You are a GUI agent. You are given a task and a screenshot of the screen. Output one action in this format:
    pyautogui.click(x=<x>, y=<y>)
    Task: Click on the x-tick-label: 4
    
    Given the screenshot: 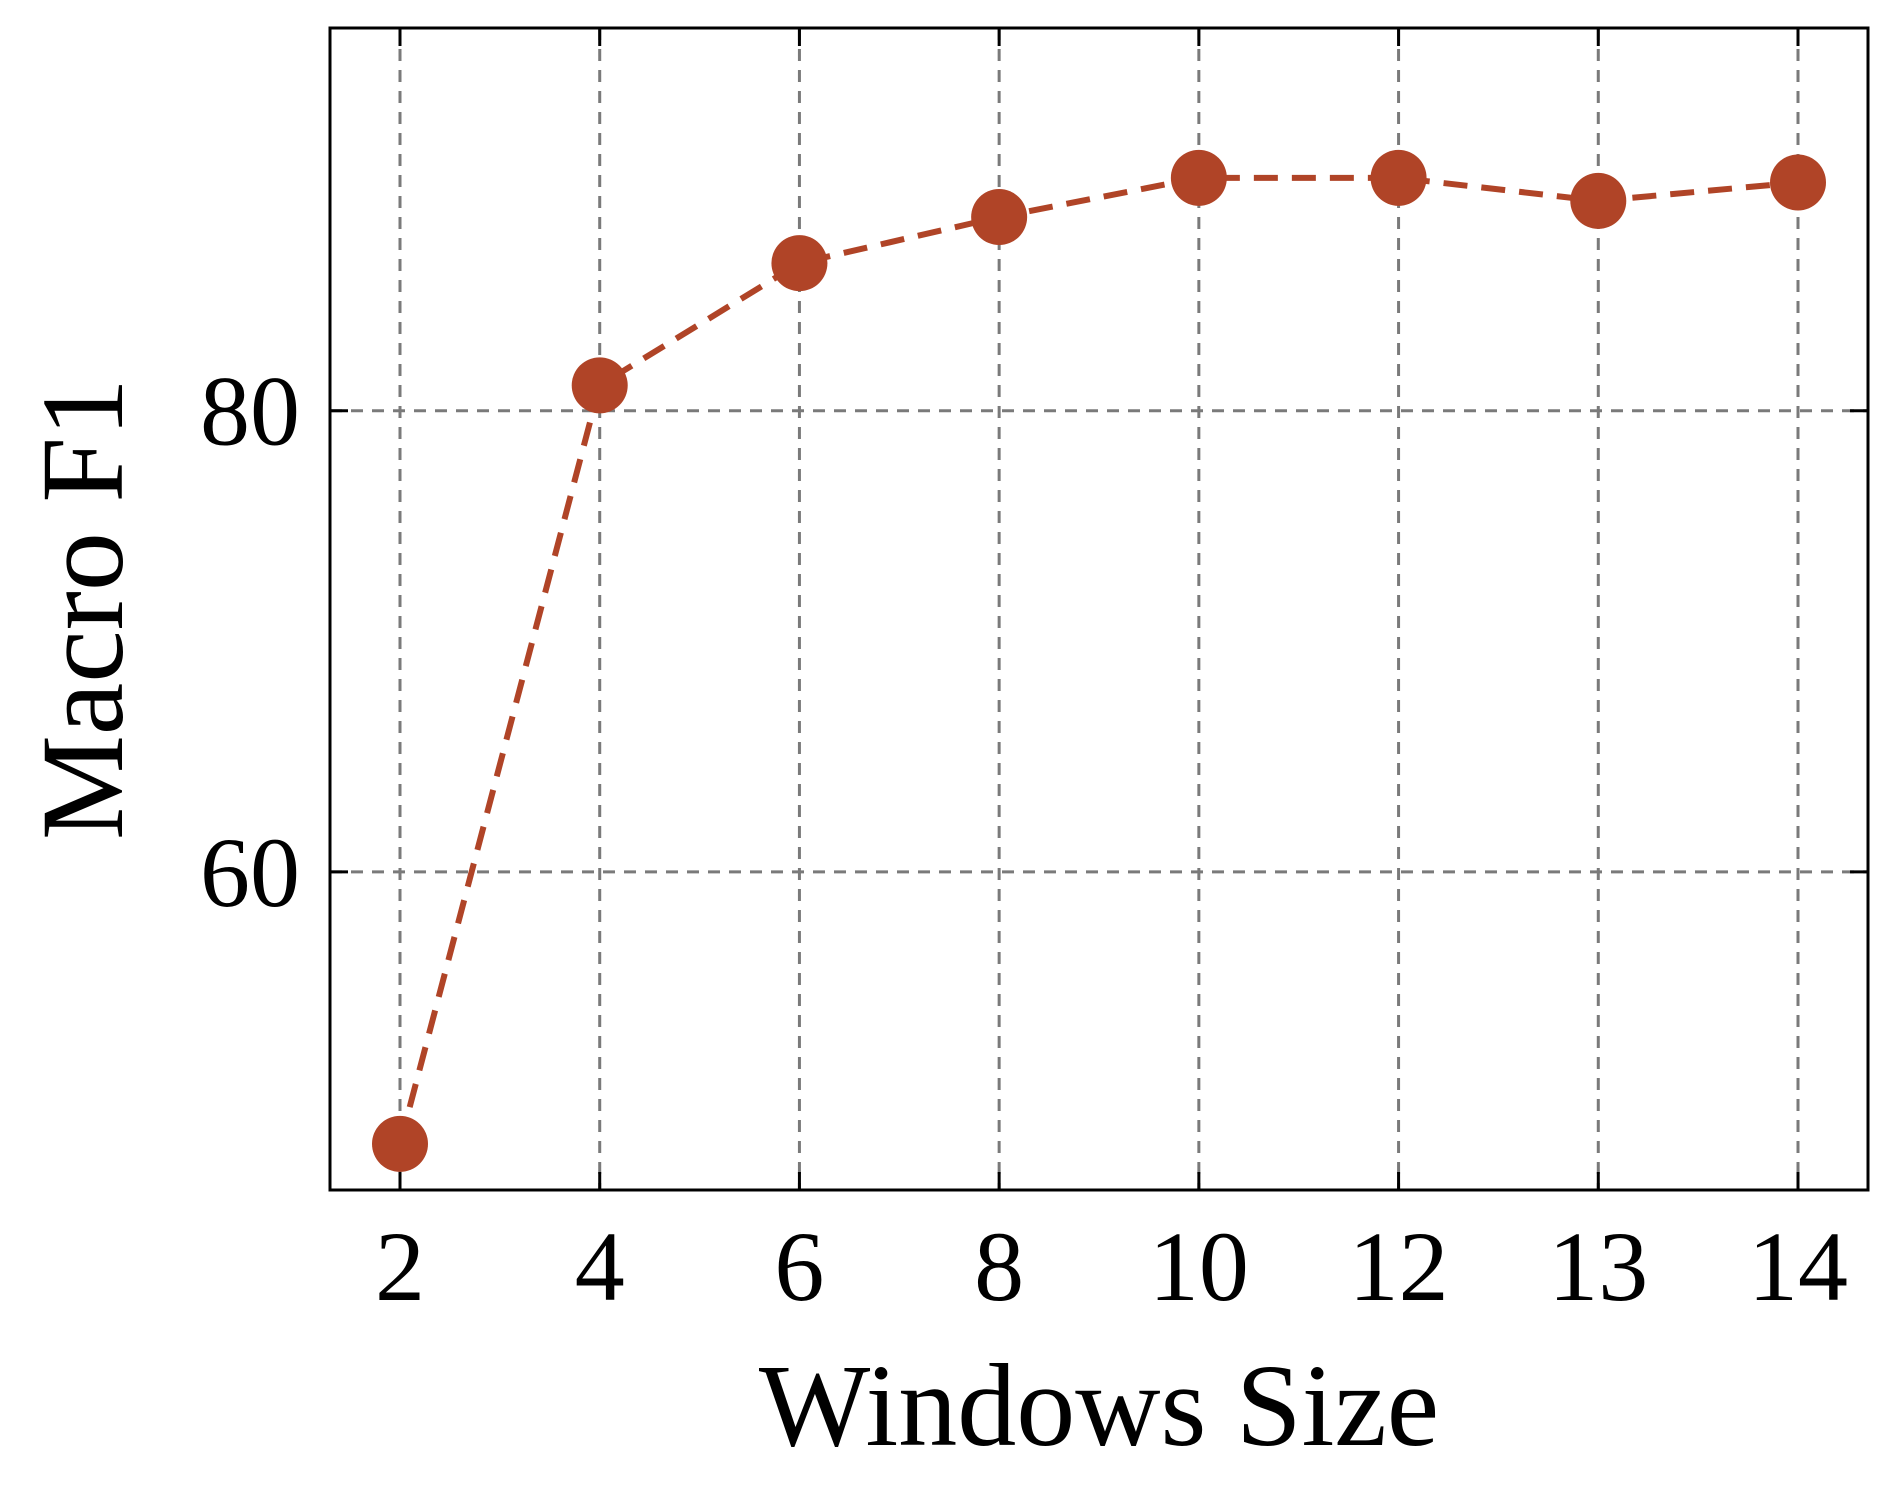 What is the action you would take?
    pyautogui.click(x=600, y=1266)
    